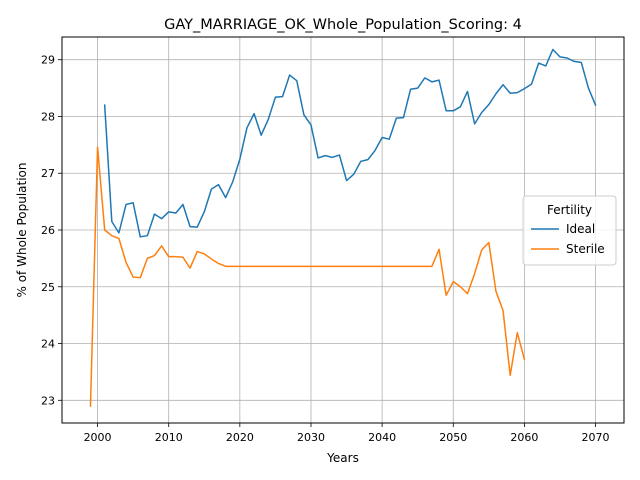  What do you see at coordinates (48, 230) in the screenshot?
I see `y-tick-label: 26` at bounding box center [48, 230].